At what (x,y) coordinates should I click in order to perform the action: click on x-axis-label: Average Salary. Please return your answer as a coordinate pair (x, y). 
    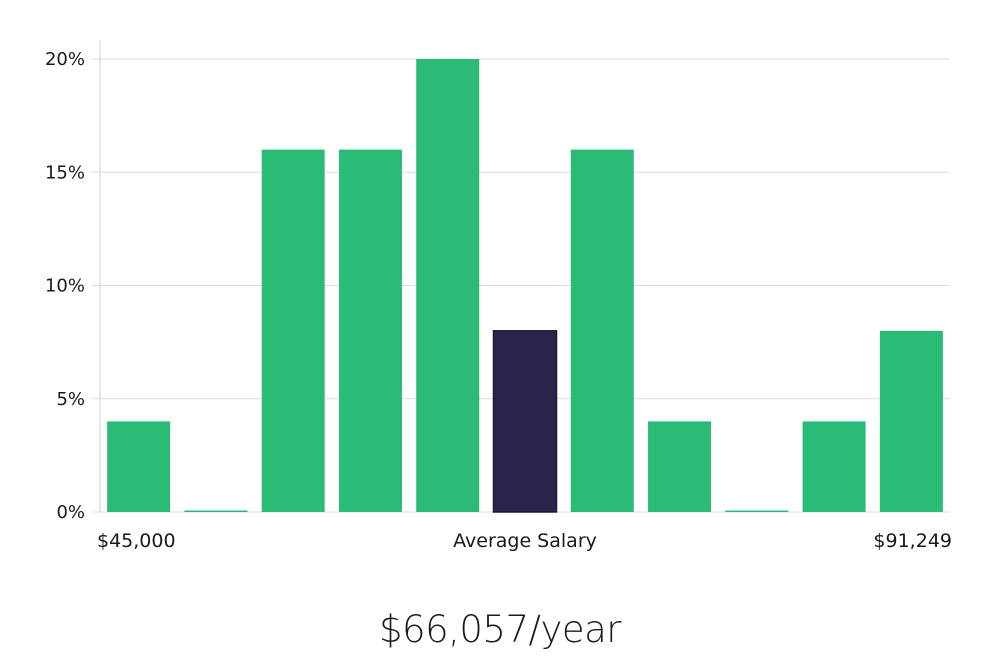
    Looking at the image, I should click on (525, 541).